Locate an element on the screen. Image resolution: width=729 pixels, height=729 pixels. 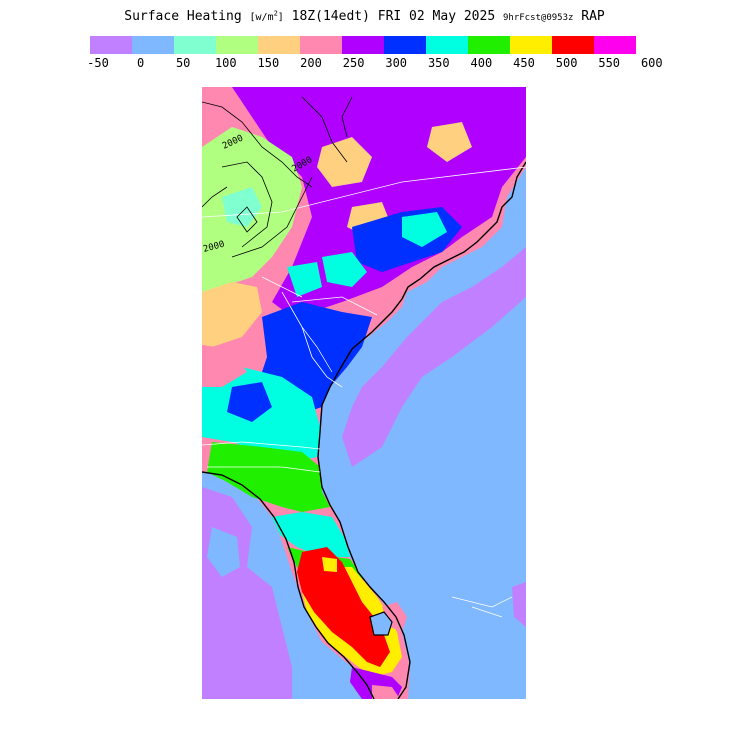
color-legend is located at coordinates (363, 45).